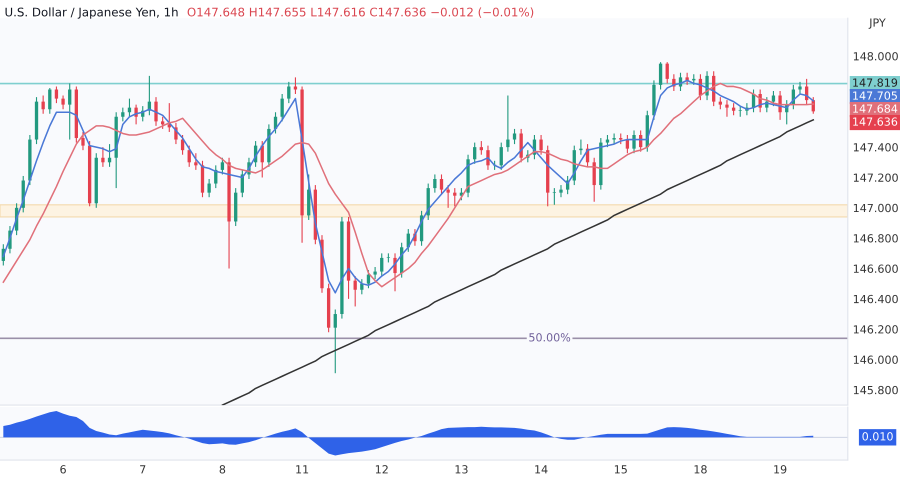 This screenshot has width=900, height=491. Describe the element at coordinates (877, 436) in the screenshot. I see `text: 0.010` at that location.